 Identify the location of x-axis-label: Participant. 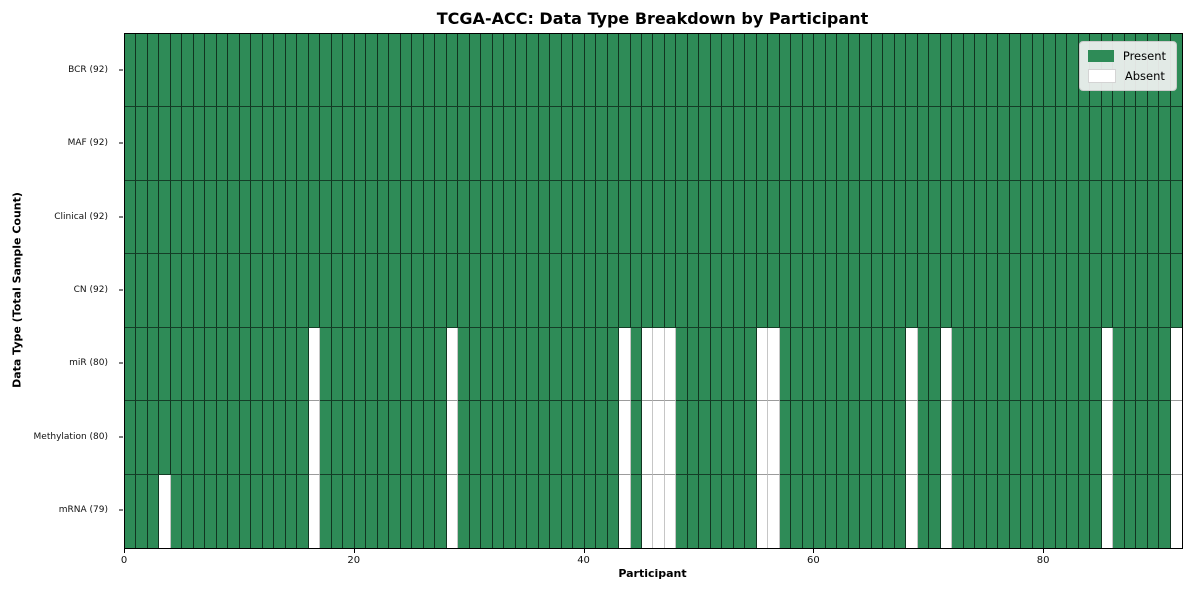
(652, 573).